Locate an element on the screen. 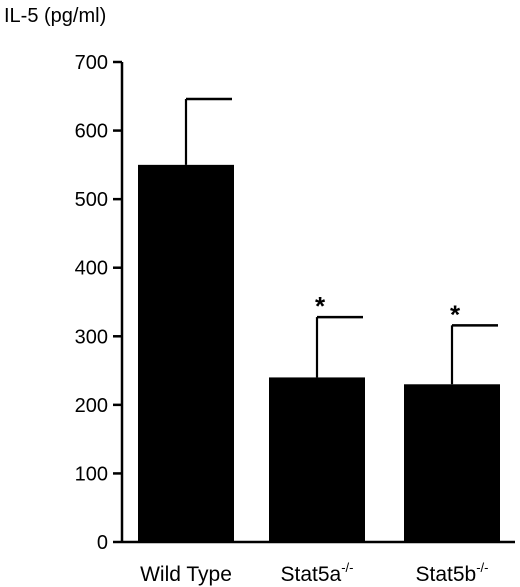 The height and width of the screenshot is (587, 520). y-axis-ticks: 0 100 200 300 400 500 600 700 is located at coordinates (98, 303).